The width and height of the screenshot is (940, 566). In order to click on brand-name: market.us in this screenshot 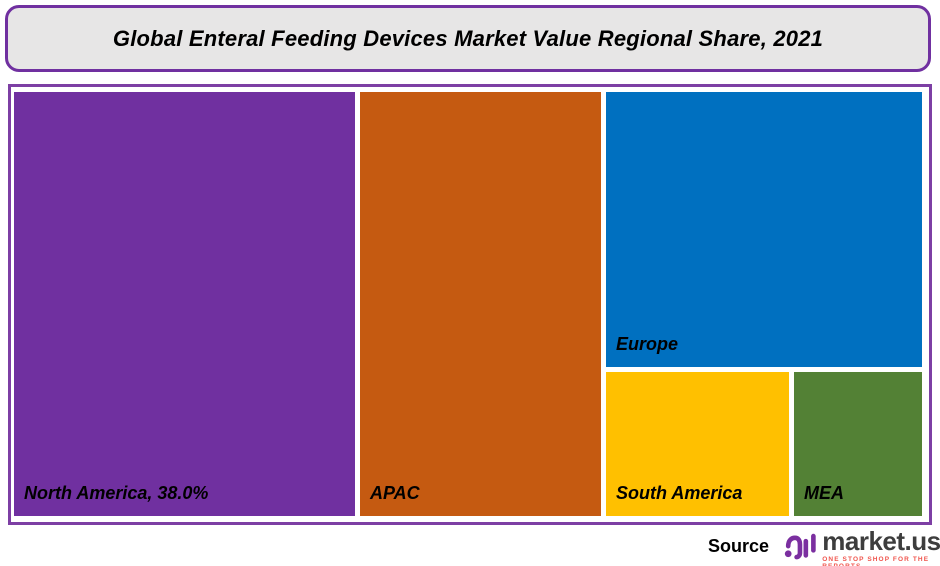, I will do `click(881, 541)`.